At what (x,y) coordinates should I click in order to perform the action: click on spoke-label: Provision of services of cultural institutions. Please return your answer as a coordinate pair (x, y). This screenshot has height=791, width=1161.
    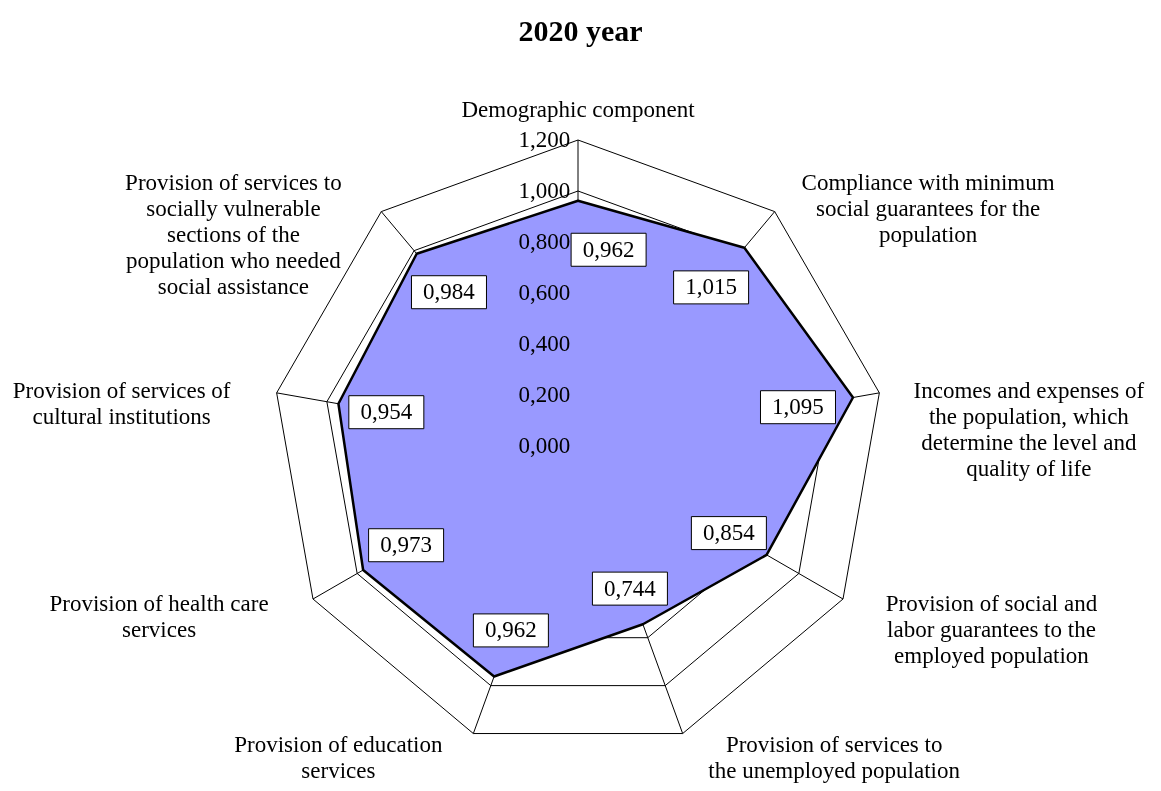
    Looking at the image, I should click on (121, 404).